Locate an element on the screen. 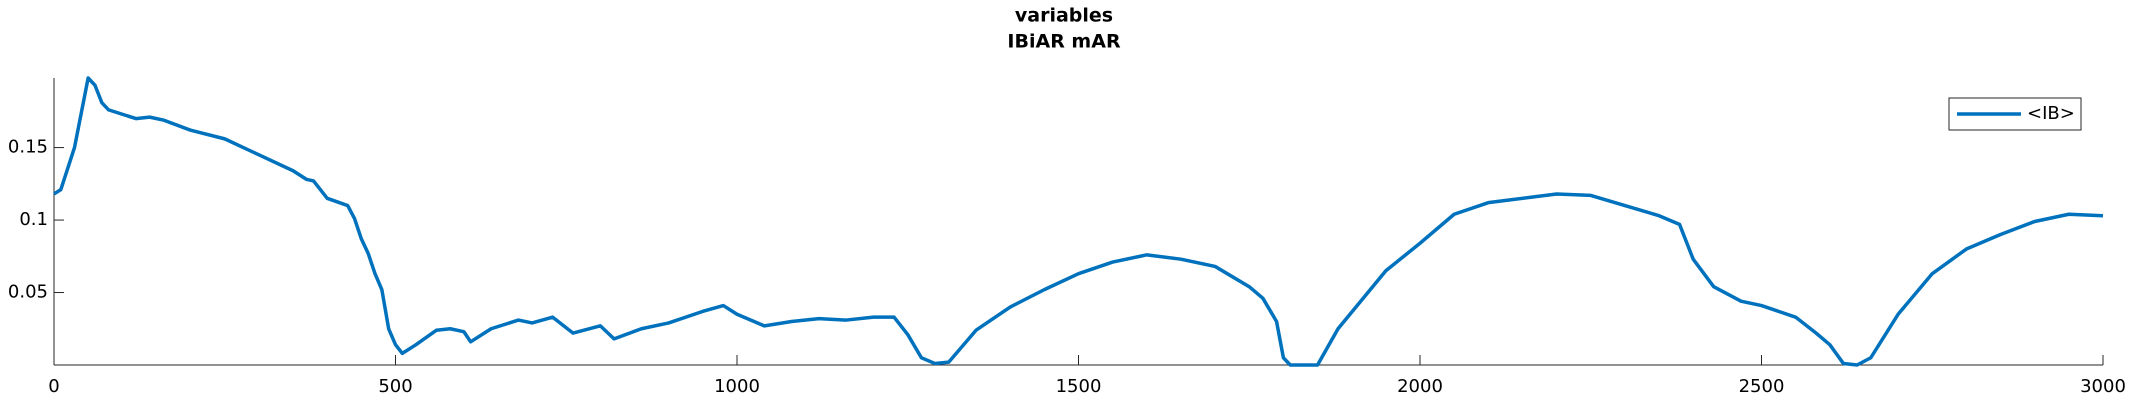  x-tick-label: 1500 is located at coordinates (1079, 386).